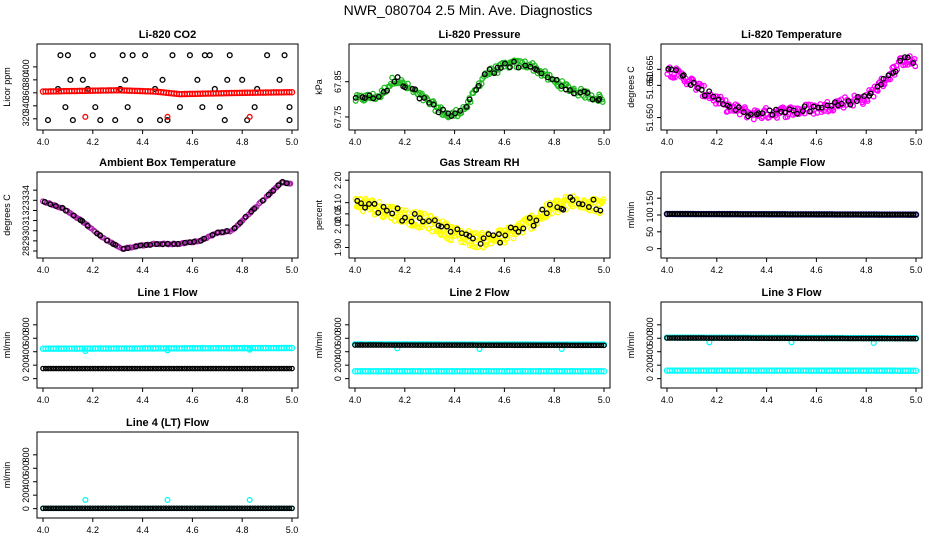 The height and width of the screenshot is (540, 936). I want to click on y-tick-label: 0, so click(26, 378).